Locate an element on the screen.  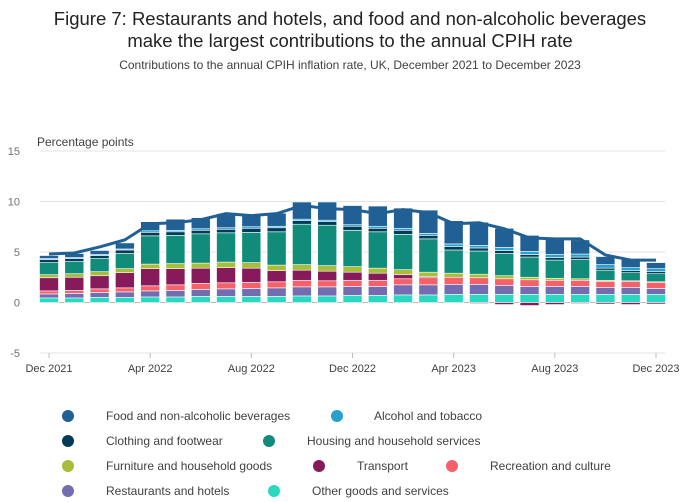
x-tick-label: Aug 2023 is located at coordinates (554, 369).